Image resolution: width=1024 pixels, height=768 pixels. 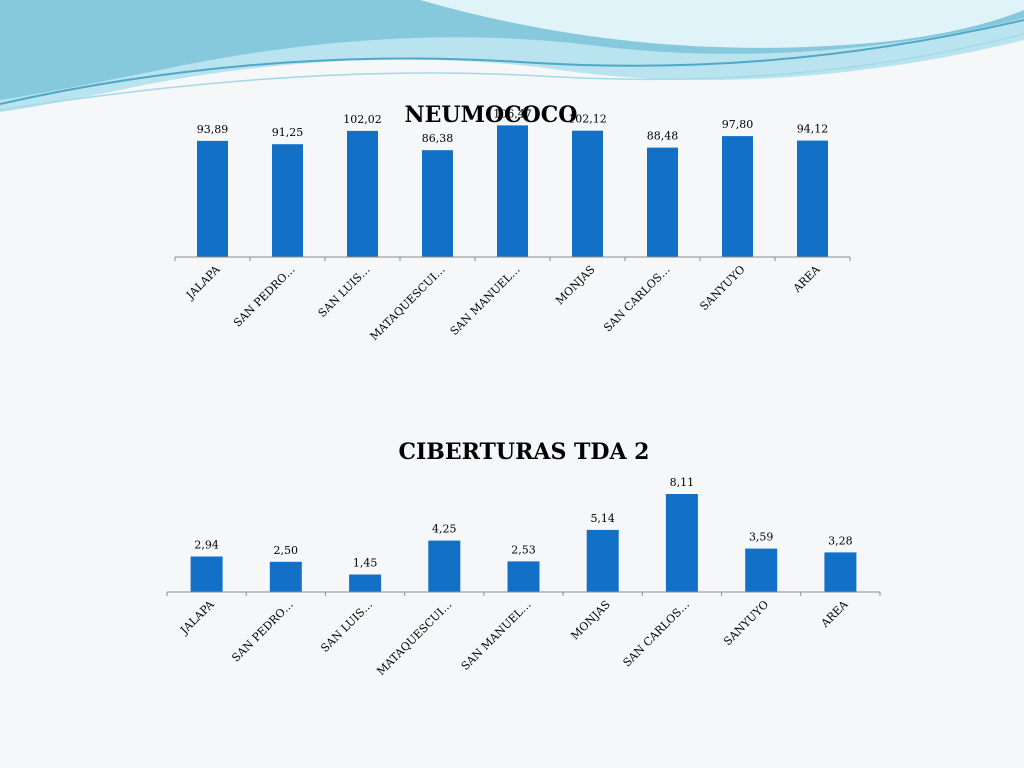 I want to click on value-label-1: 91,25, so click(x=288, y=132).